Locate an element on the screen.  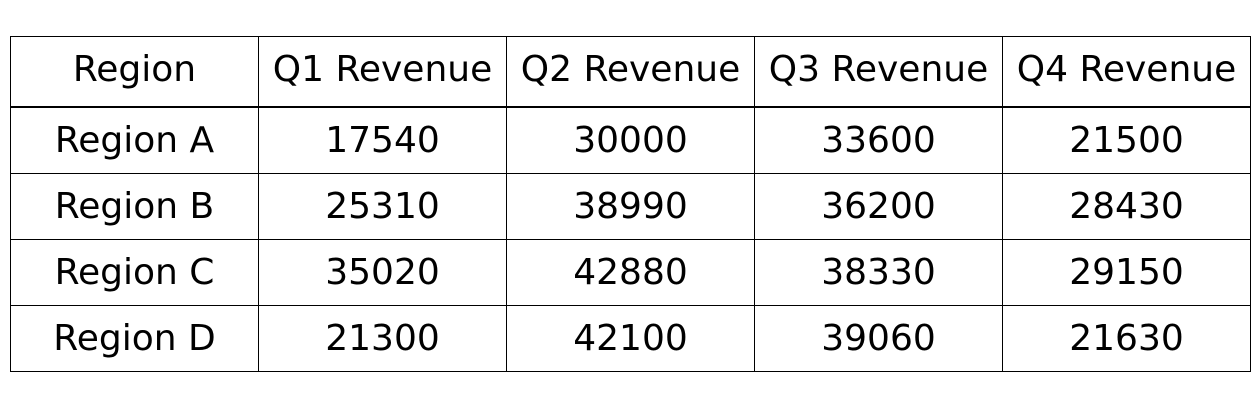
column-header: Q4 Revenue is located at coordinates (1126, 72).